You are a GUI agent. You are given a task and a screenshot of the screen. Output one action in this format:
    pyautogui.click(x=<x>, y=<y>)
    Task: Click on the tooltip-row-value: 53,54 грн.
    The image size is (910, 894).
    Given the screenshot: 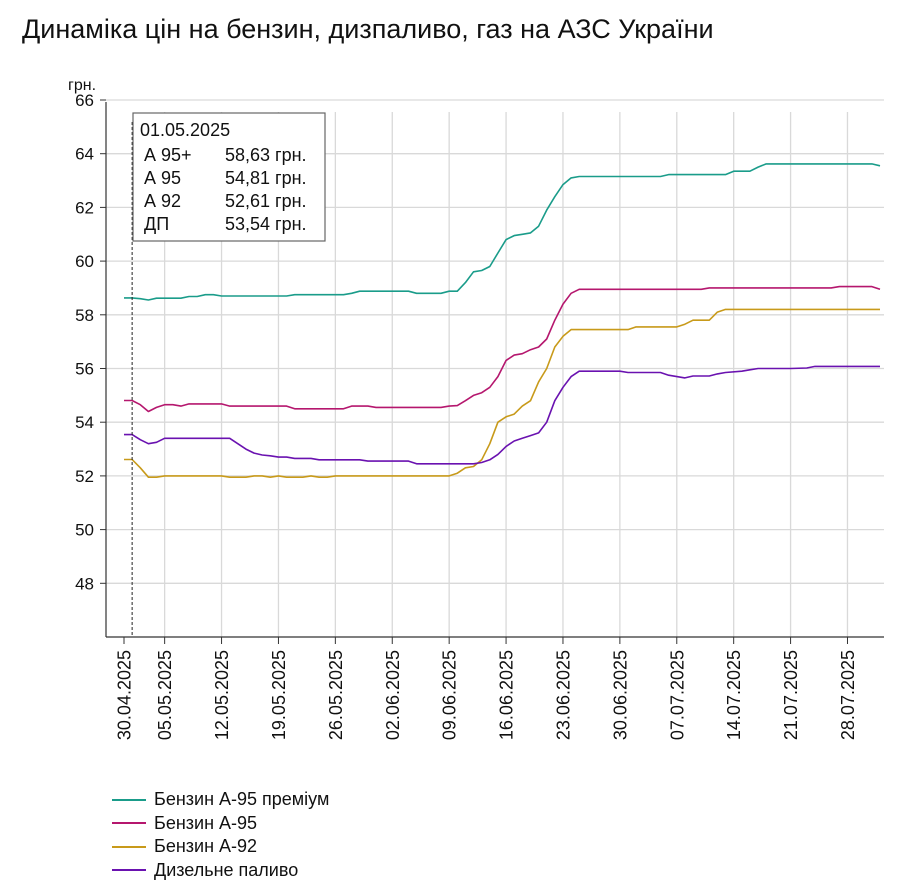 What is the action you would take?
    pyautogui.click(x=266, y=224)
    